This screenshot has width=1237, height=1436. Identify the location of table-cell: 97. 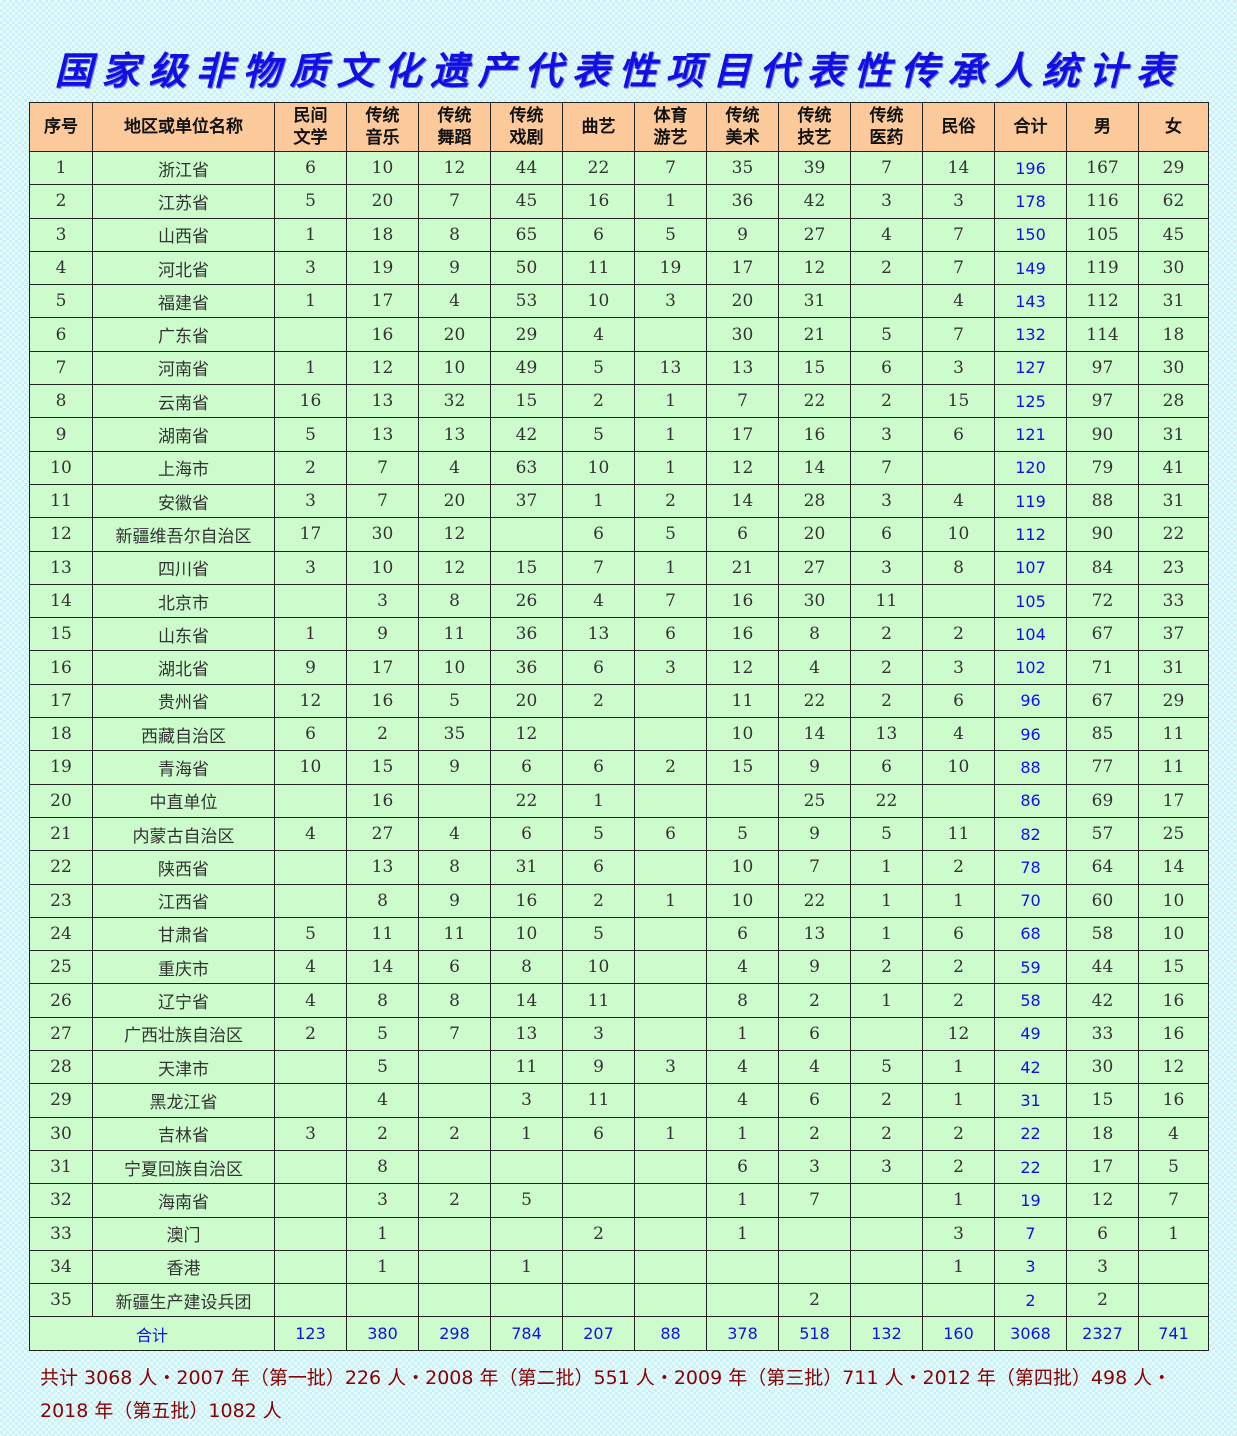
(1102, 401).